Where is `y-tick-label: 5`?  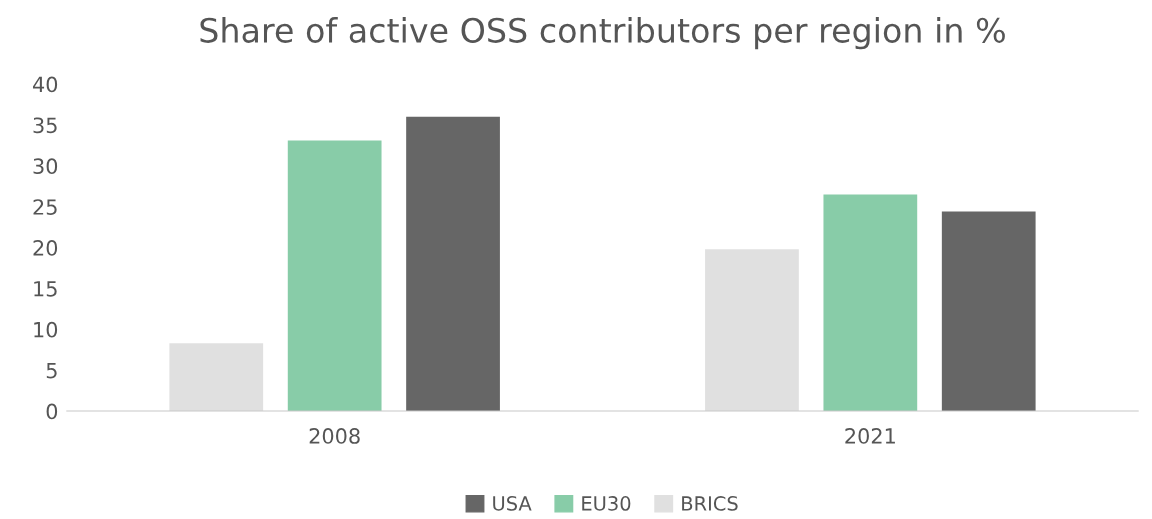
y-tick-label: 5 is located at coordinates (51, 370).